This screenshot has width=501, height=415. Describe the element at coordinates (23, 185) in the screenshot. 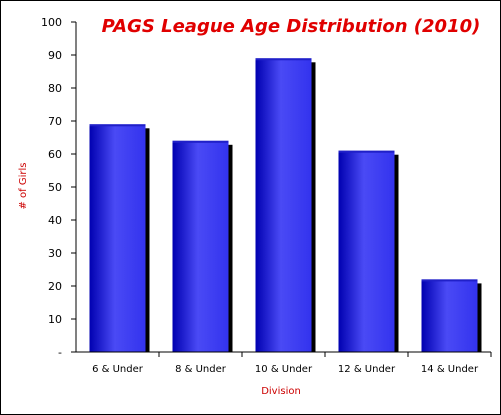

I see `y-axis-title: # of Girls` at that location.